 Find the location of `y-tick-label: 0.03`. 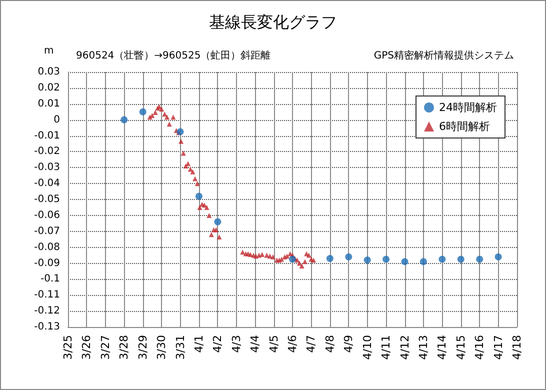

y-tick-label: 0.03 is located at coordinates (49, 72).